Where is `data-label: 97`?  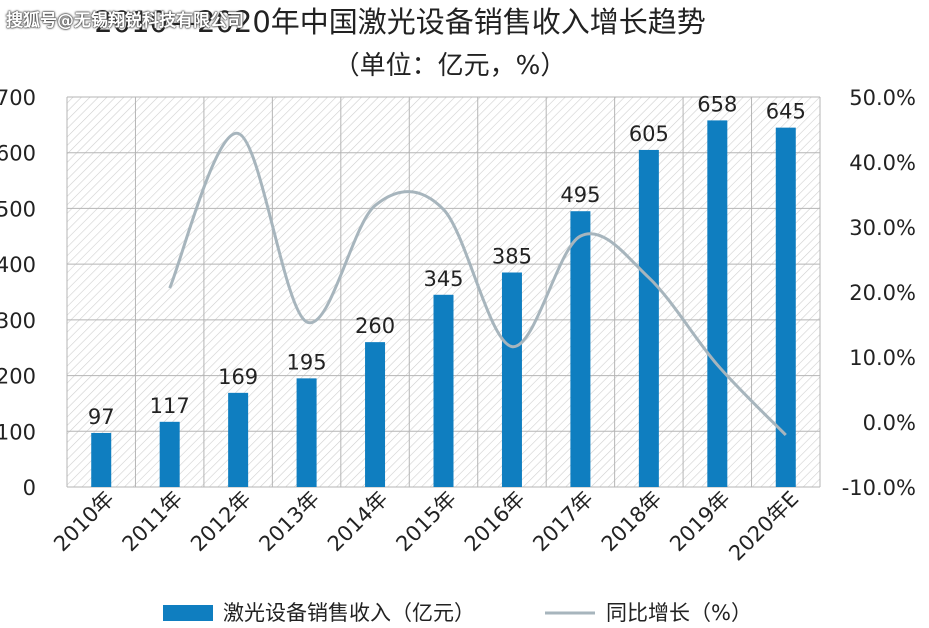 data-label: 97 is located at coordinates (101, 417).